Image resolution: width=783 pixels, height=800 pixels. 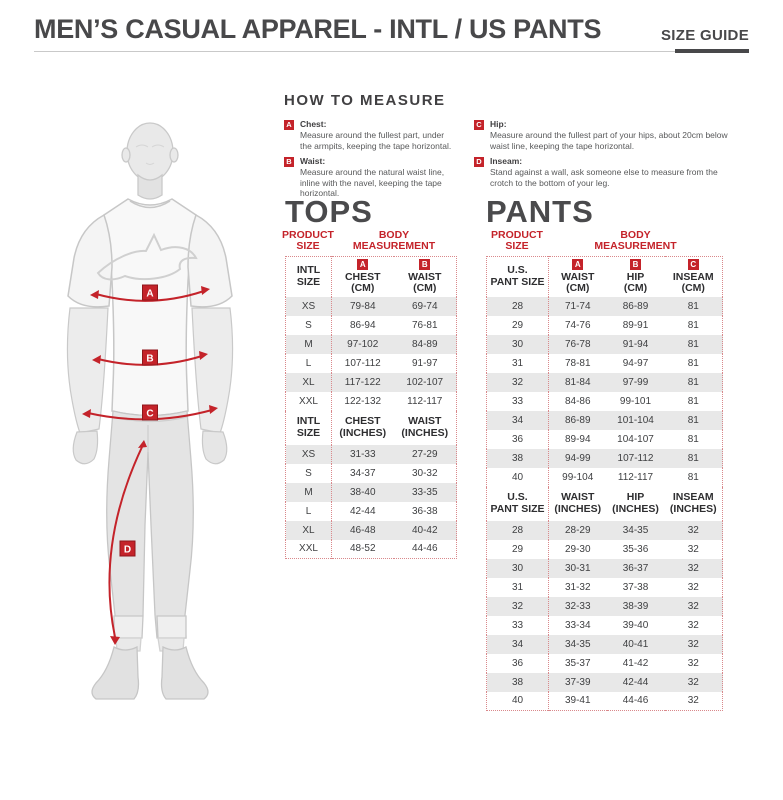 I want to click on measurement-column-header: CHEST (INCHES), so click(x=362, y=427).